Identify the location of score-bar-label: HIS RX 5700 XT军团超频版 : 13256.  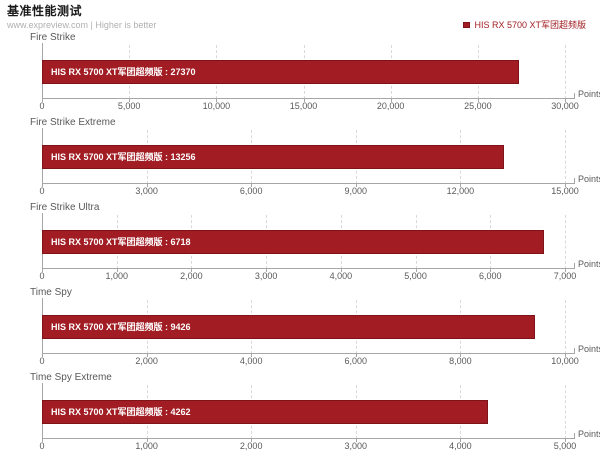
(123, 157).